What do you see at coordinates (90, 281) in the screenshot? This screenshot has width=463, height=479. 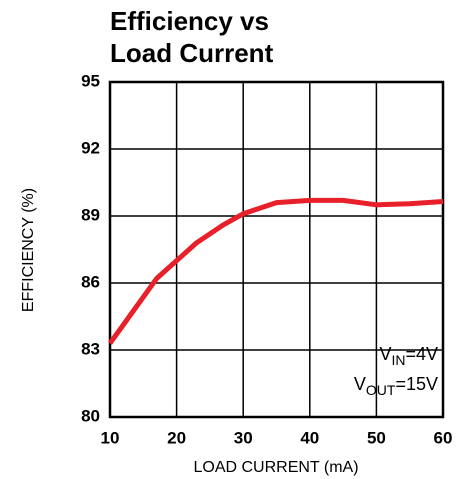 I see `y-tick-label: 86` at bounding box center [90, 281].